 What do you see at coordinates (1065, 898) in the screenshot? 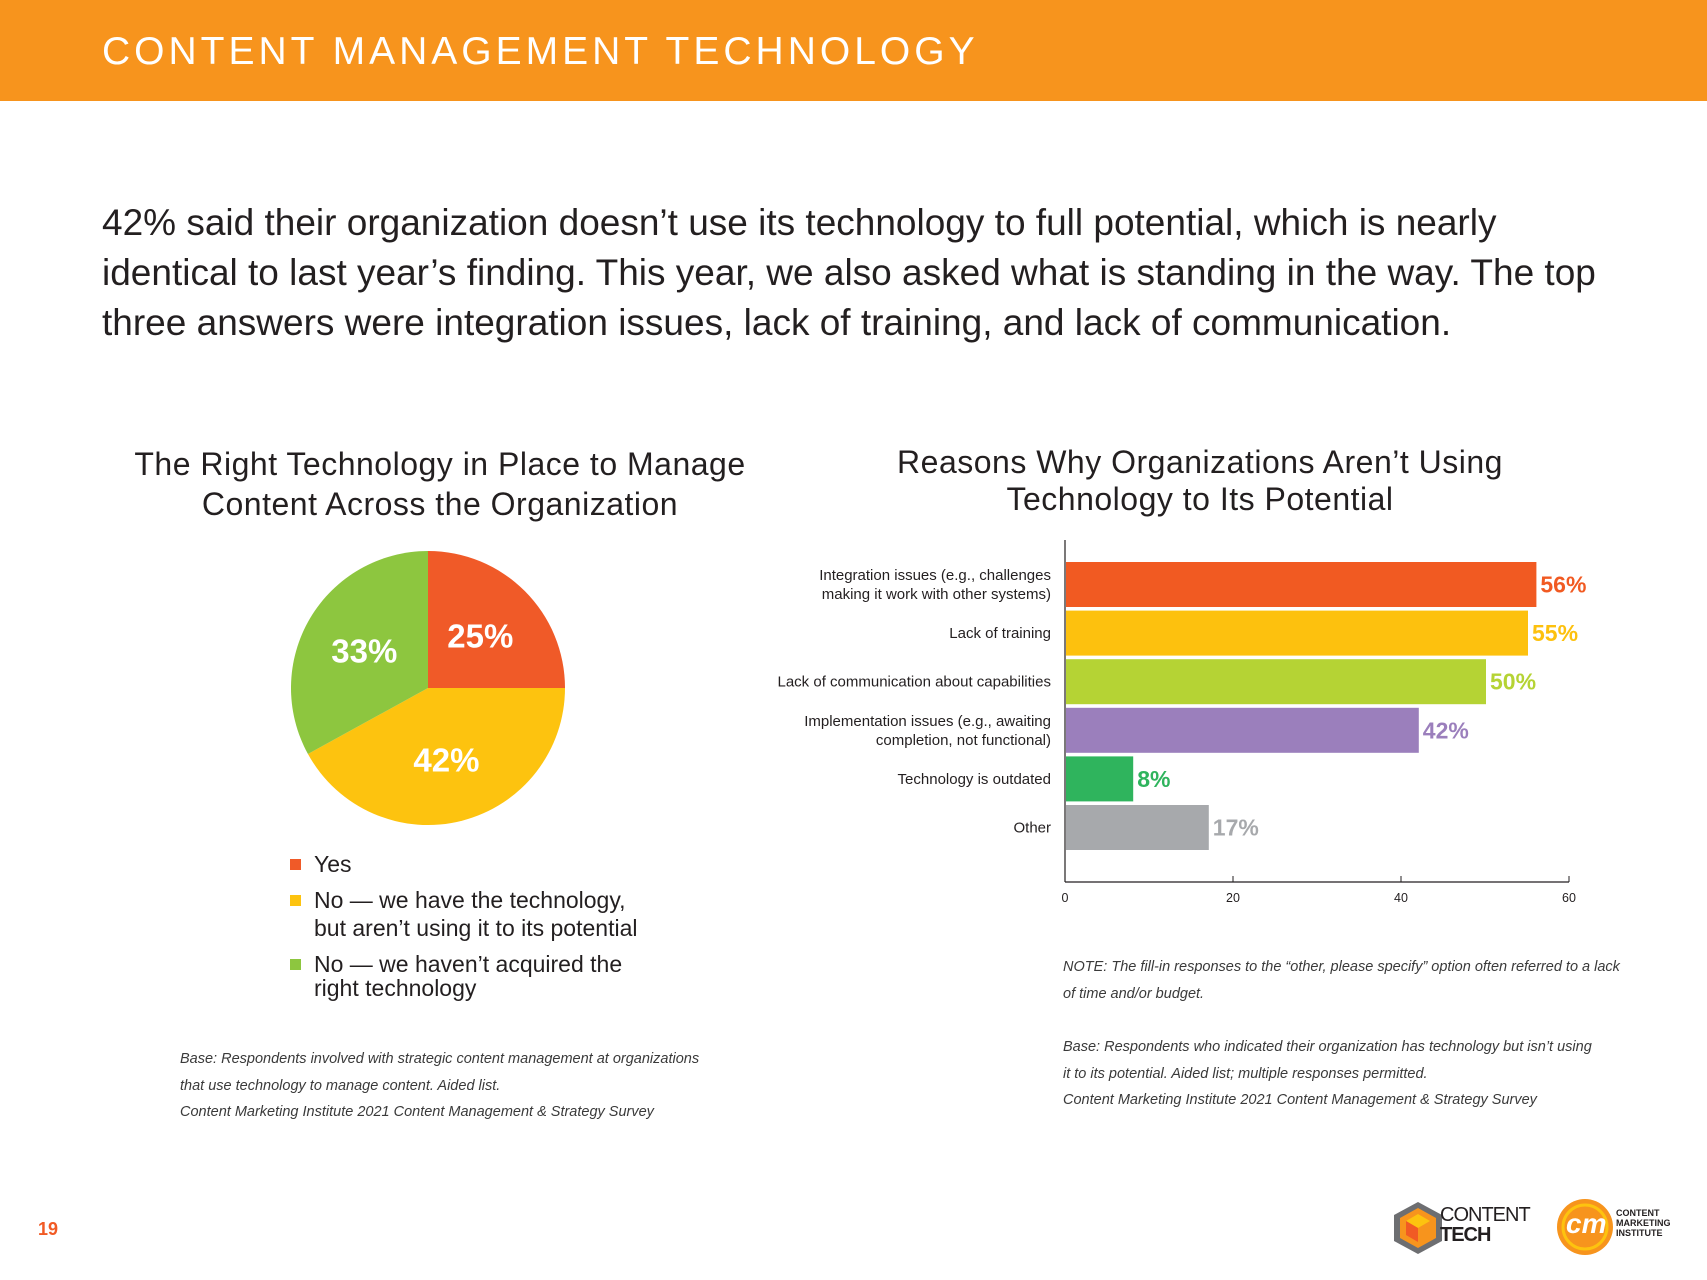
I see `x-tick-label: 0` at bounding box center [1065, 898].